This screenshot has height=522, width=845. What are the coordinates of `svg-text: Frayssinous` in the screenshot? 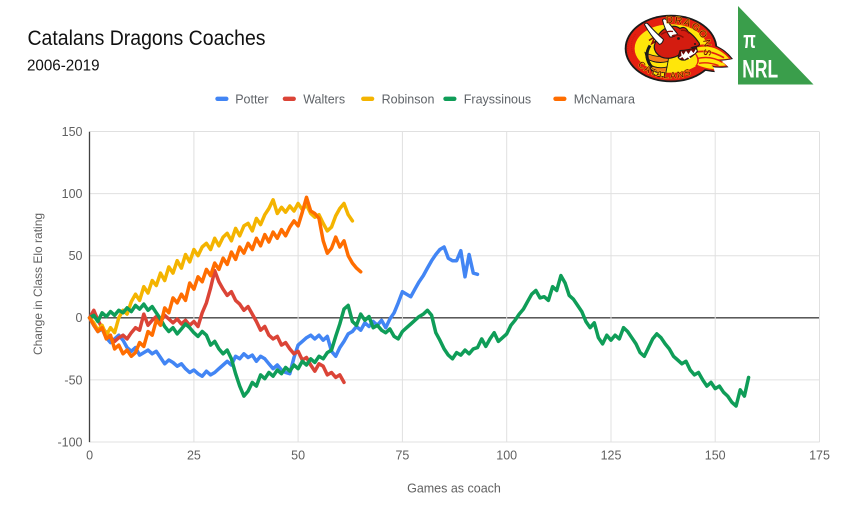 It's located at (497, 99).